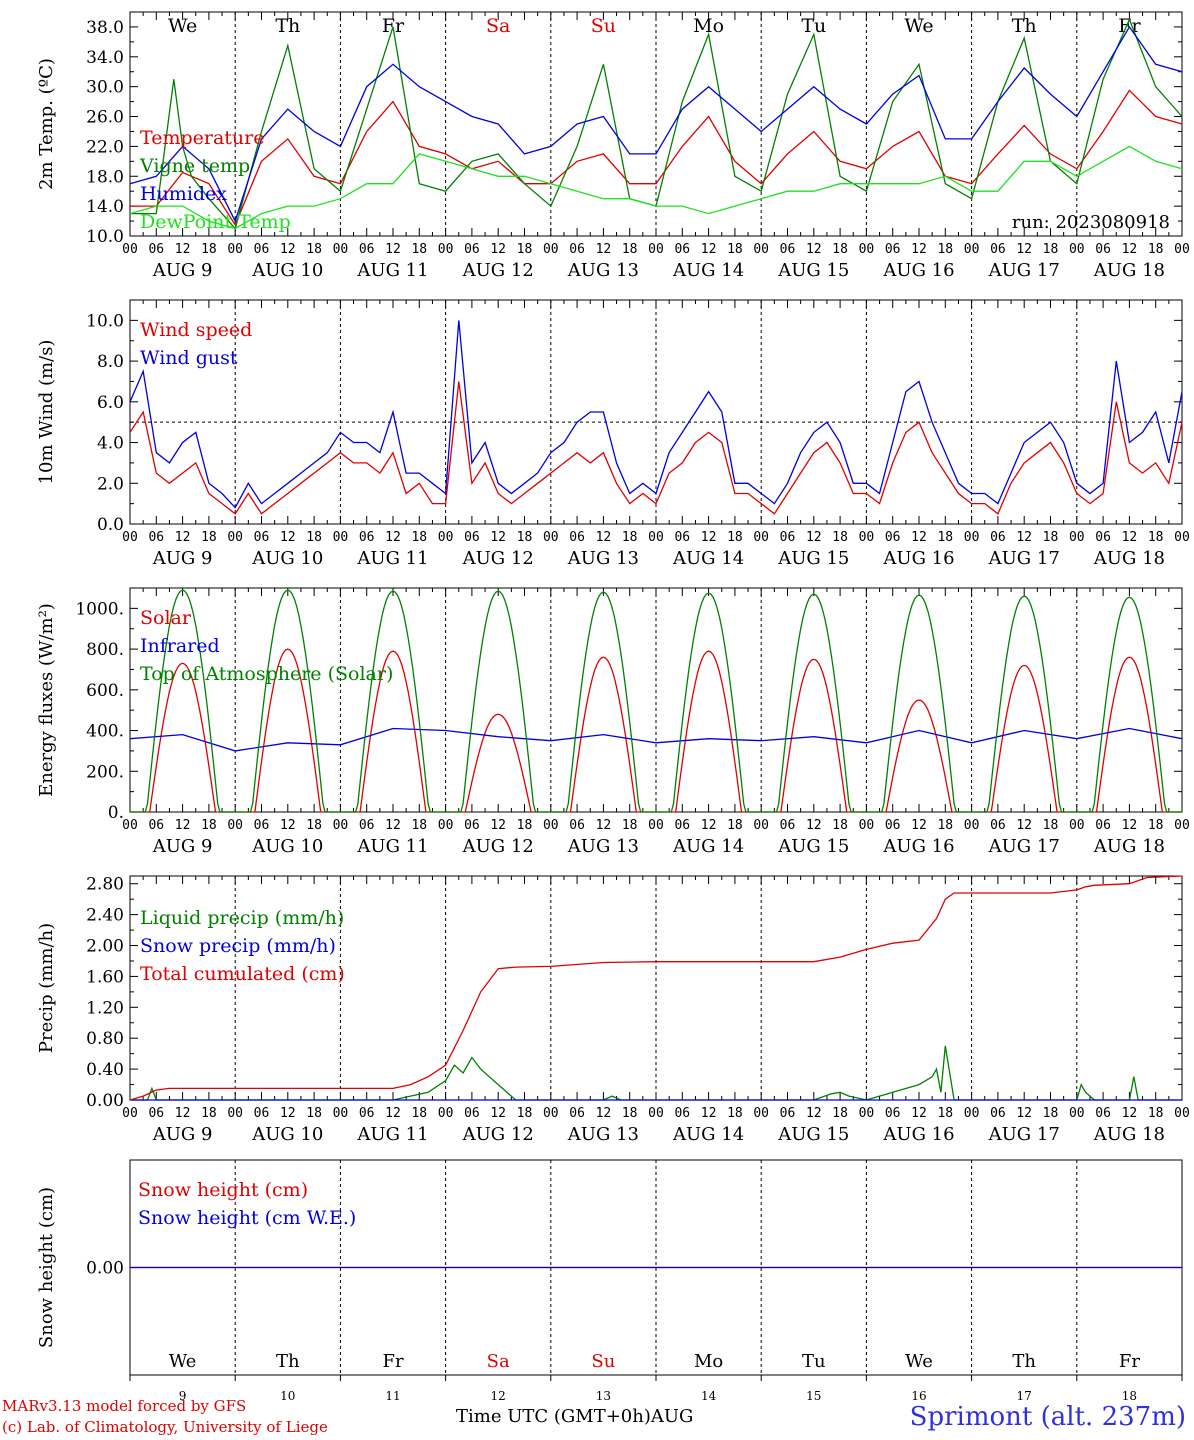 The height and width of the screenshot is (1440, 1194). Describe the element at coordinates (1129, 1396) in the screenshot. I see `day-number-label: 18` at that location.